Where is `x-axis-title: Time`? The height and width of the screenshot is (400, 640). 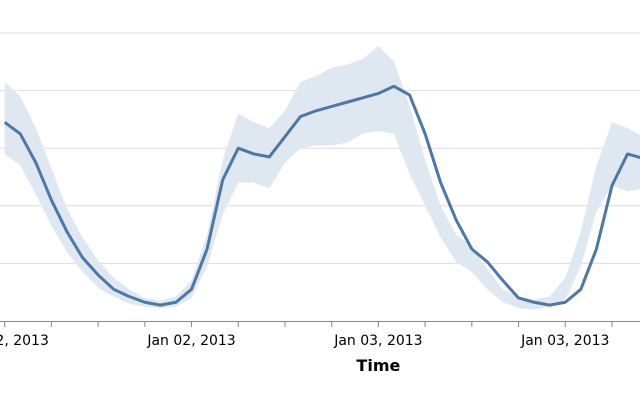
x-axis-title: Time is located at coordinates (378, 365).